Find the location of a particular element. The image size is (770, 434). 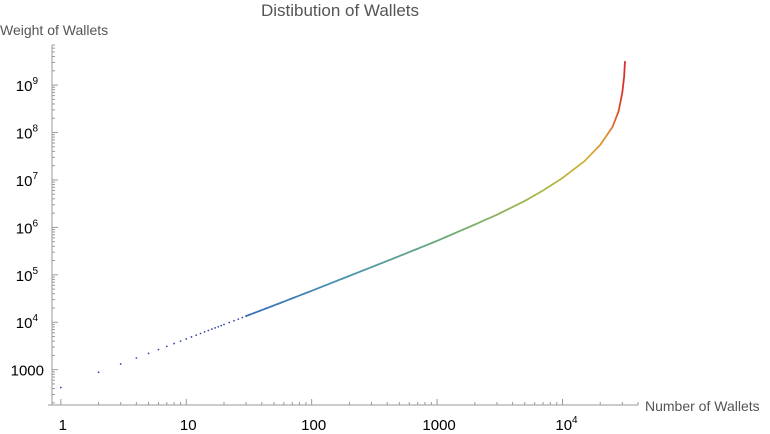

x-tick-label: 10⁴ is located at coordinates (566, 424).